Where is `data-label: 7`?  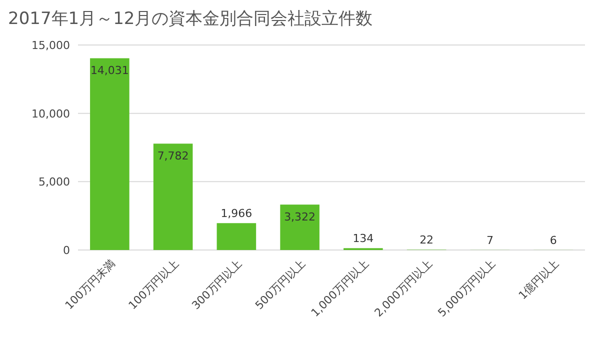 data-label: 7 is located at coordinates (490, 240).